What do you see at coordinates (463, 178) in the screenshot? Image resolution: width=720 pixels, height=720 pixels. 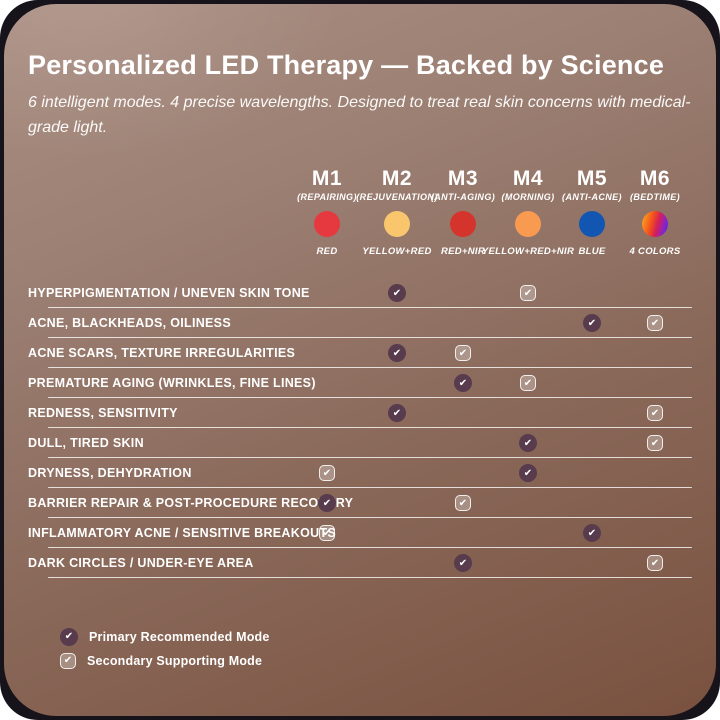 I see `mode-code: M3` at bounding box center [463, 178].